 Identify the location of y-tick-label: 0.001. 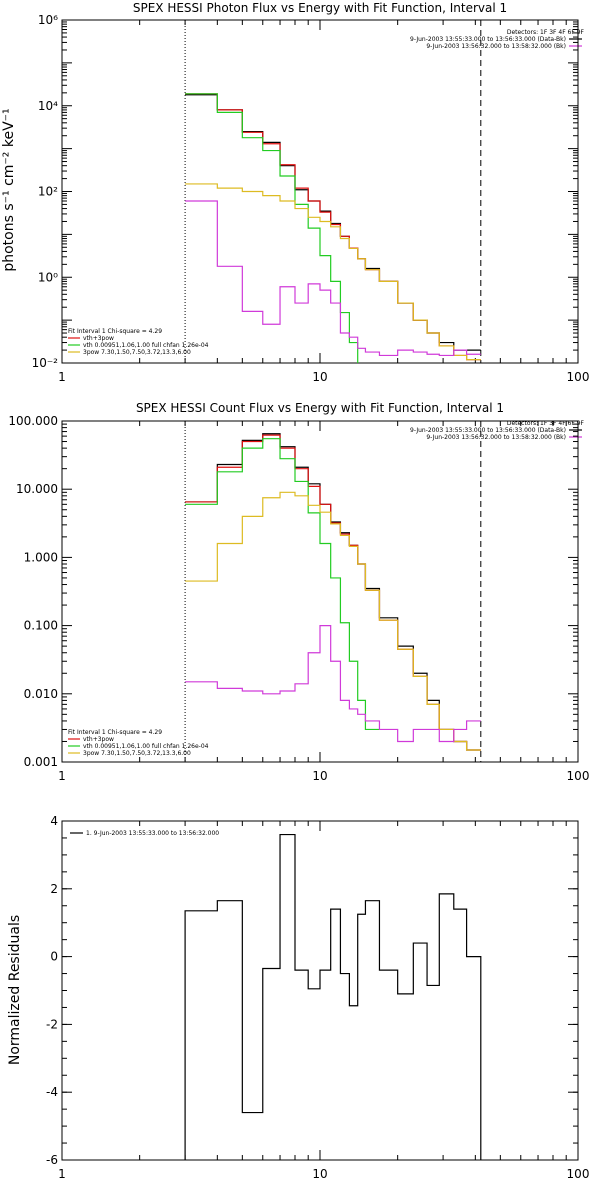
(41, 762).